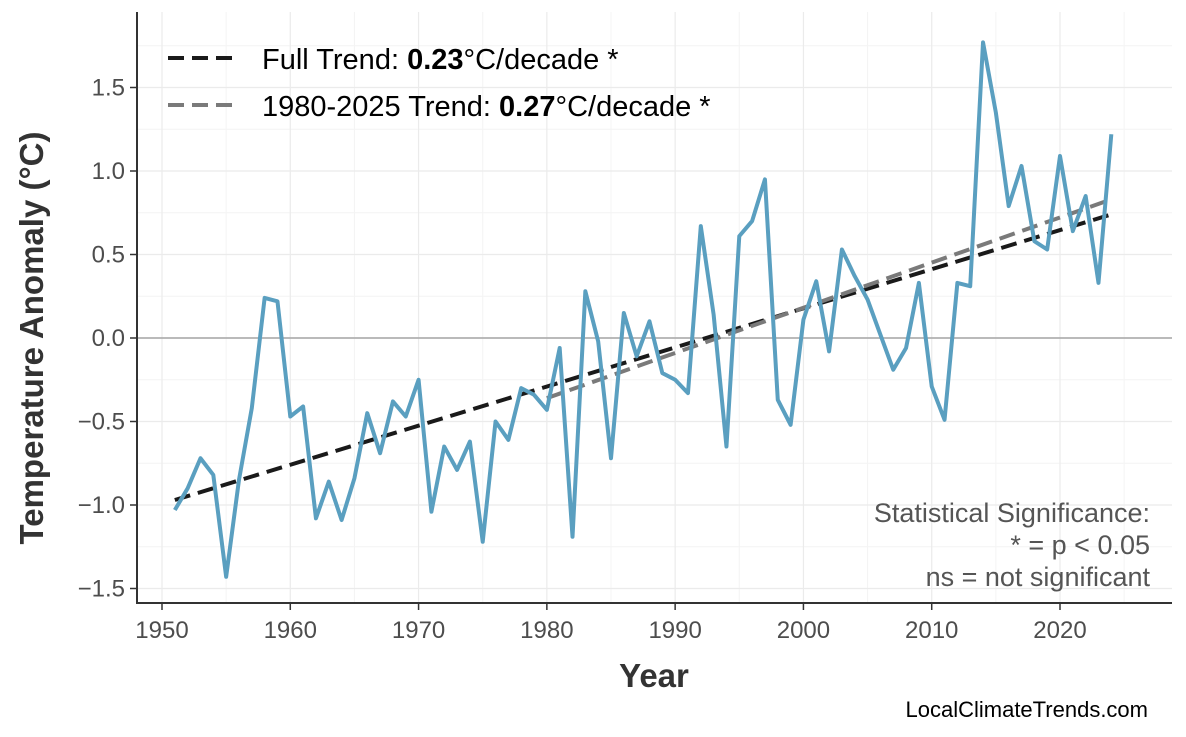  Describe the element at coordinates (1012, 513) in the screenshot. I see `significance-title: Statistical Significance:` at that location.